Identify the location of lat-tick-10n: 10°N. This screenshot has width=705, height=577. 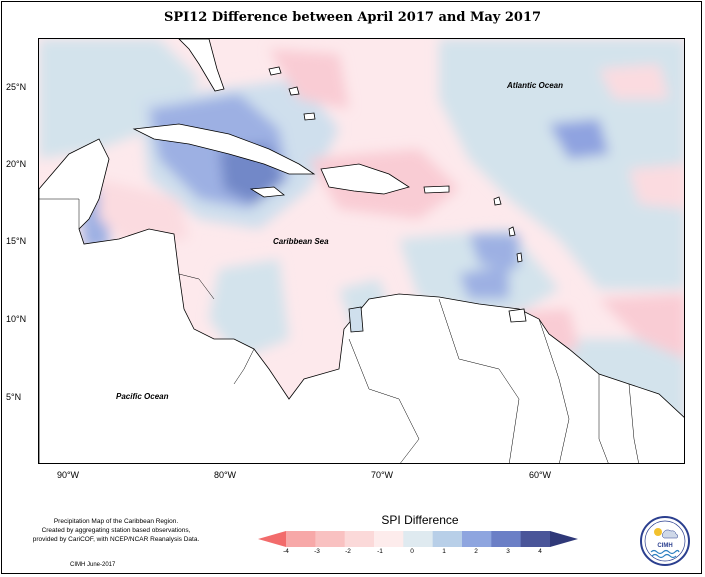
(16, 319).